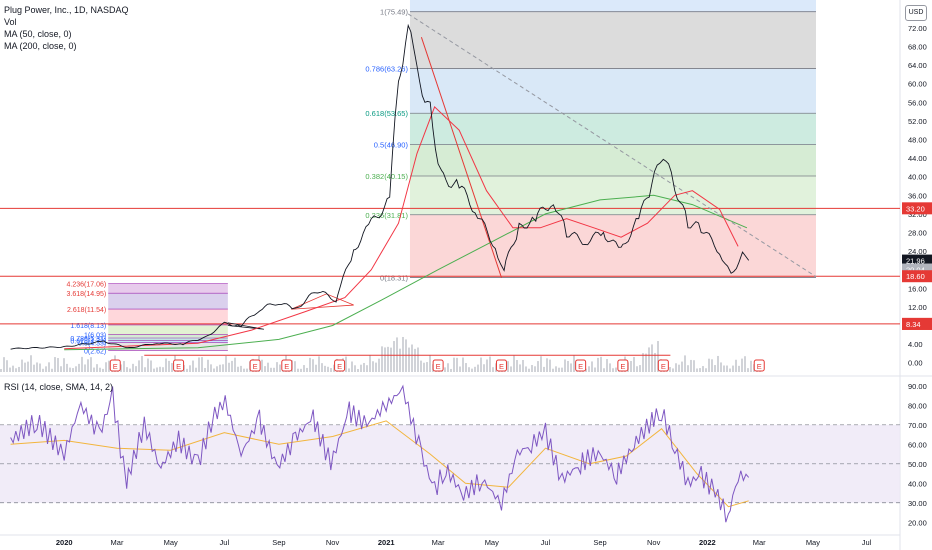 Image resolution: width=932 pixels, height=550 pixels. Describe the element at coordinates (917, 65) in the screenshot. I see `price-tick-label: 64.00` at that location.